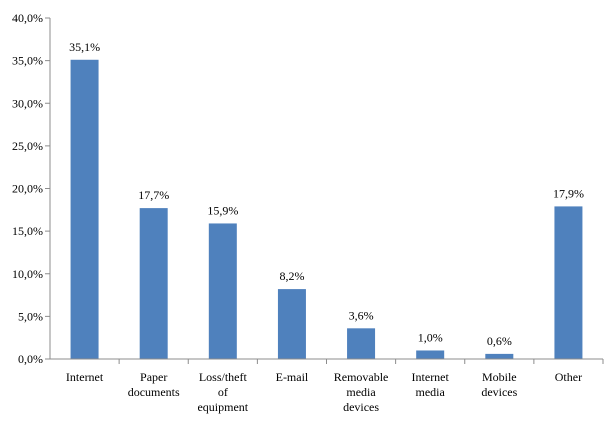 The height and width of the screenshot is (428, 610). I want to click on data-label: 15,9%, so click(222, 210).